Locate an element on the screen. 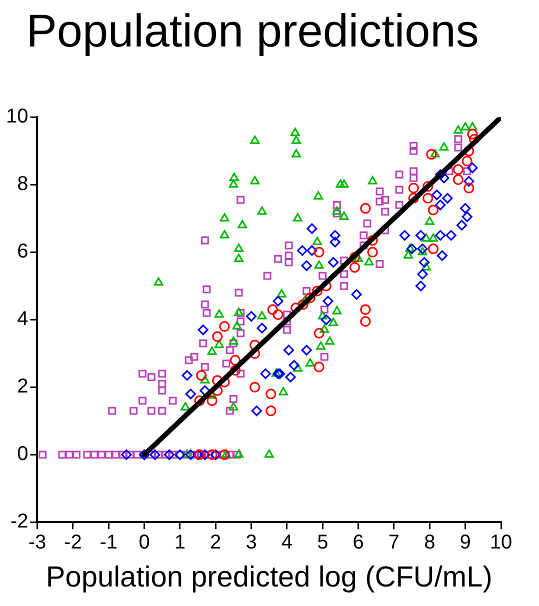 The image size is (539, 606). x-tick-label: 8 is located at coordinates (430, 543).